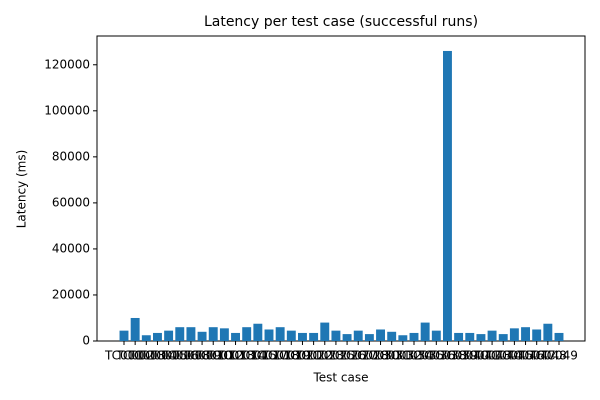 The height and width of the screenshot is (400, 600). What do you see at coordinates (145, 356) in the screenshot?
I see `x-tick-label: TC003` at bounding box center [145, 356].